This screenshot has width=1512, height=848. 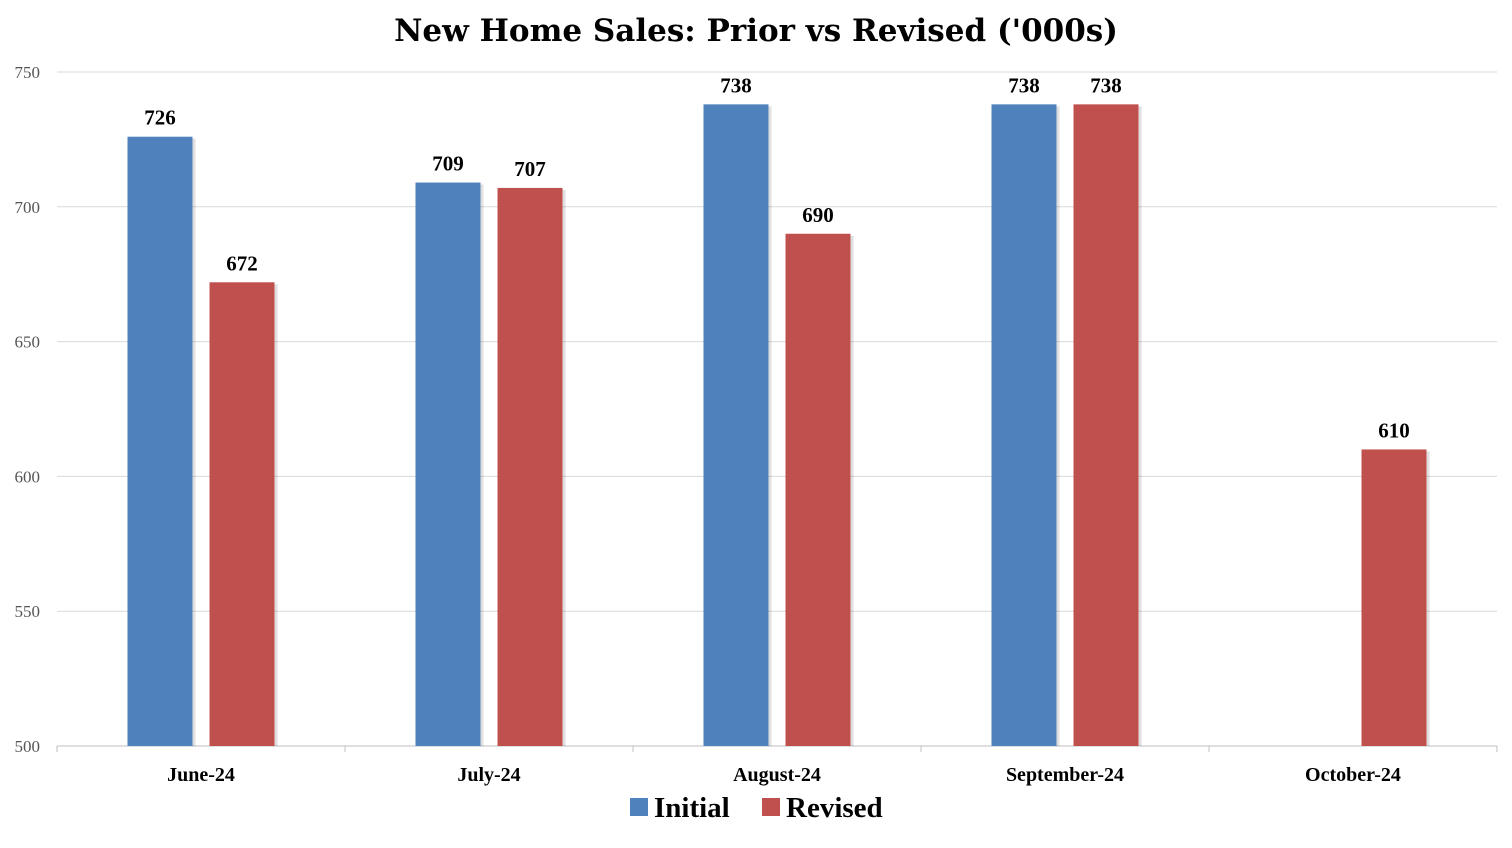 I want to click on y-tick-label: 700, so click(x=28, y=207).